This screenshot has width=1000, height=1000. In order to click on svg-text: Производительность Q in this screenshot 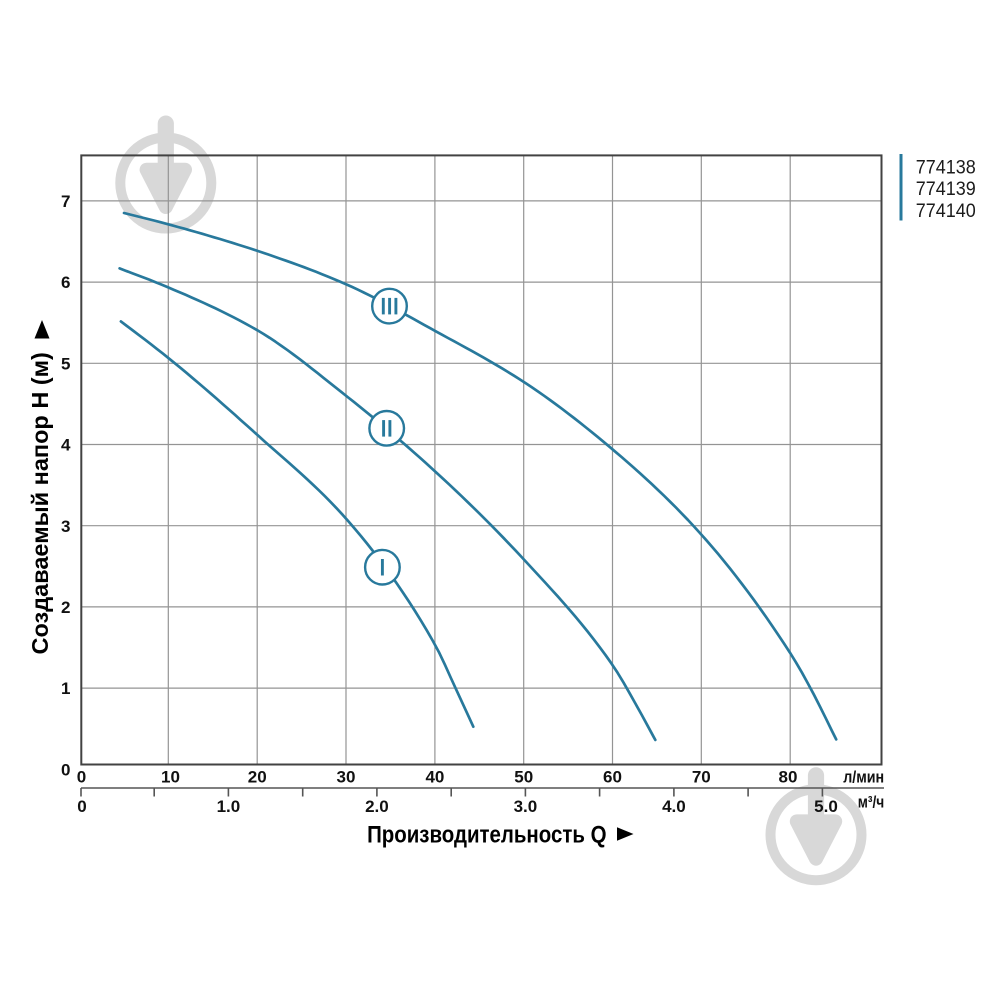, I will do `click(486, 835)`.